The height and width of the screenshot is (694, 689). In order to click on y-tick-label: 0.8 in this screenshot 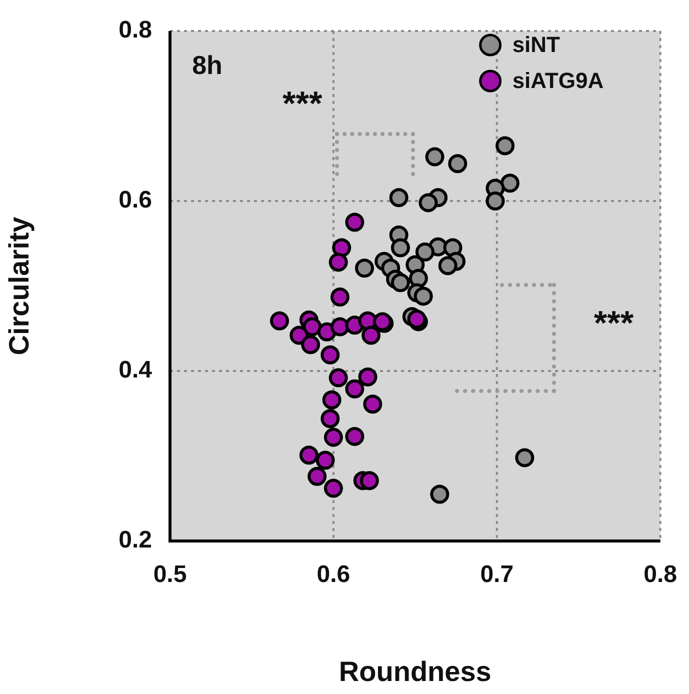, I will do `click(135, 30)`.